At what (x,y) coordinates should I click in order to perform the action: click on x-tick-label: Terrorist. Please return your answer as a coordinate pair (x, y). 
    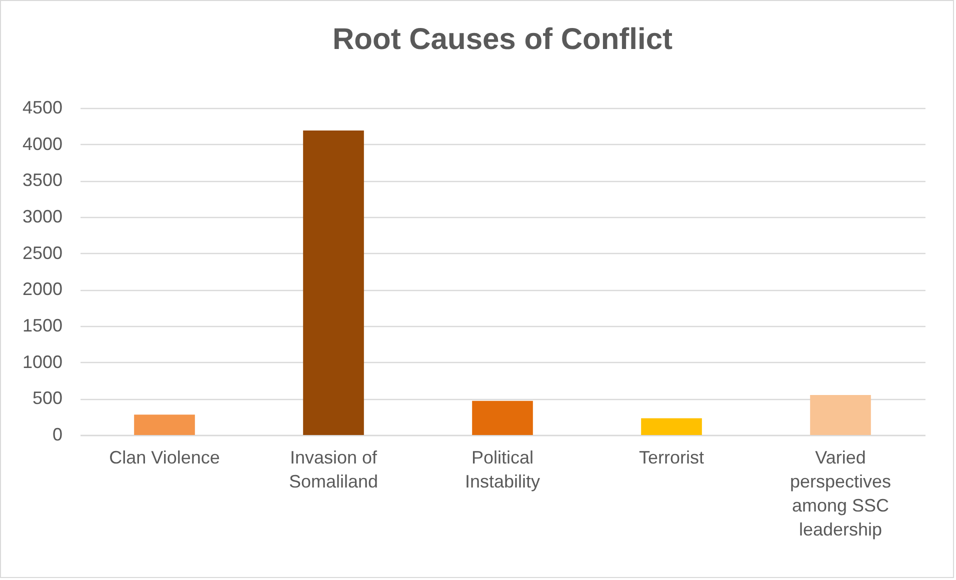
    Looking at the image, I should click on (671, 458).